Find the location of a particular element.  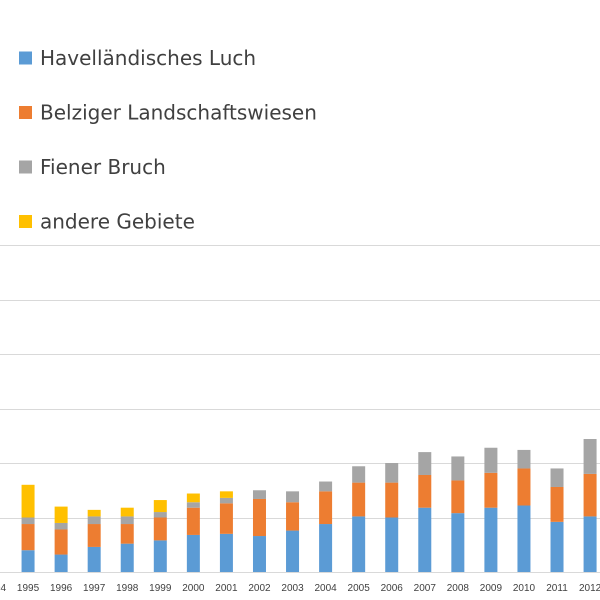

x-tick-label: 2000 is located at coordinates (193, 588).